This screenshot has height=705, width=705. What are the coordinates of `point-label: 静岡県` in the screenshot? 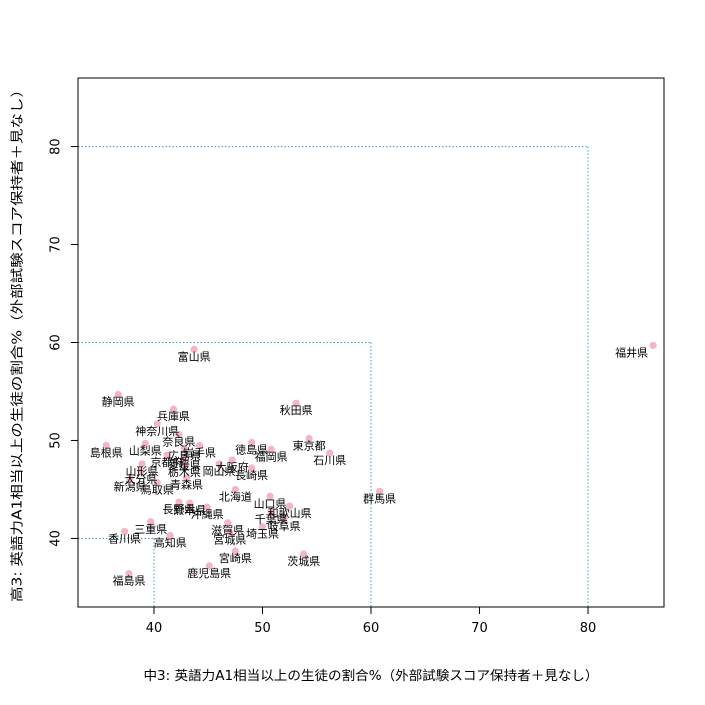 It's located at (118, 401).